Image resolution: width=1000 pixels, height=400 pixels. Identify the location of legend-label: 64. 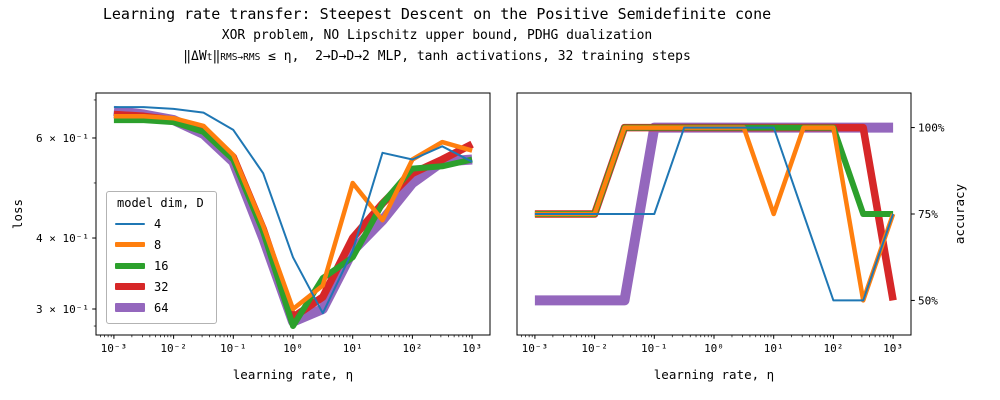
(161, 307).